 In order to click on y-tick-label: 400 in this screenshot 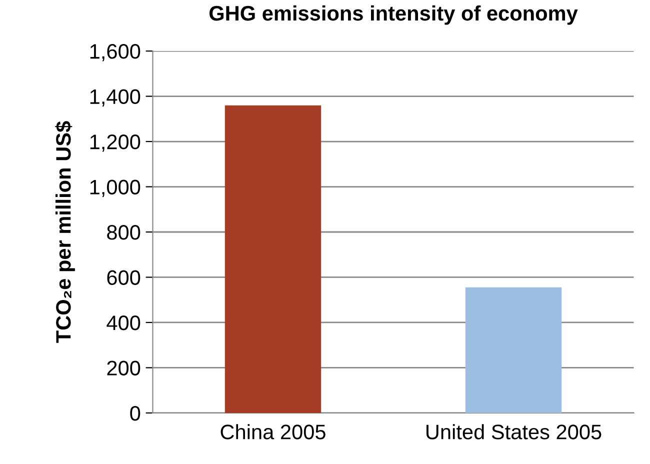, I will do `click(123, 322)`.